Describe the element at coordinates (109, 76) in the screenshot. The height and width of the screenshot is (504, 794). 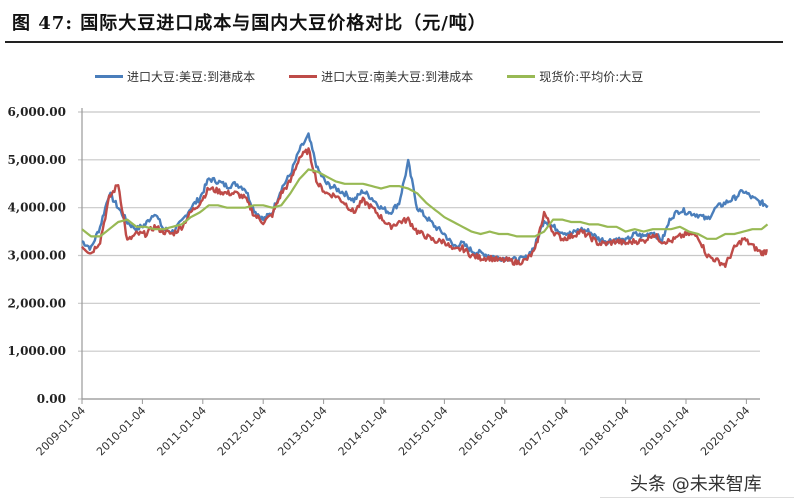
I see `legend-swatch-blue` at that location.